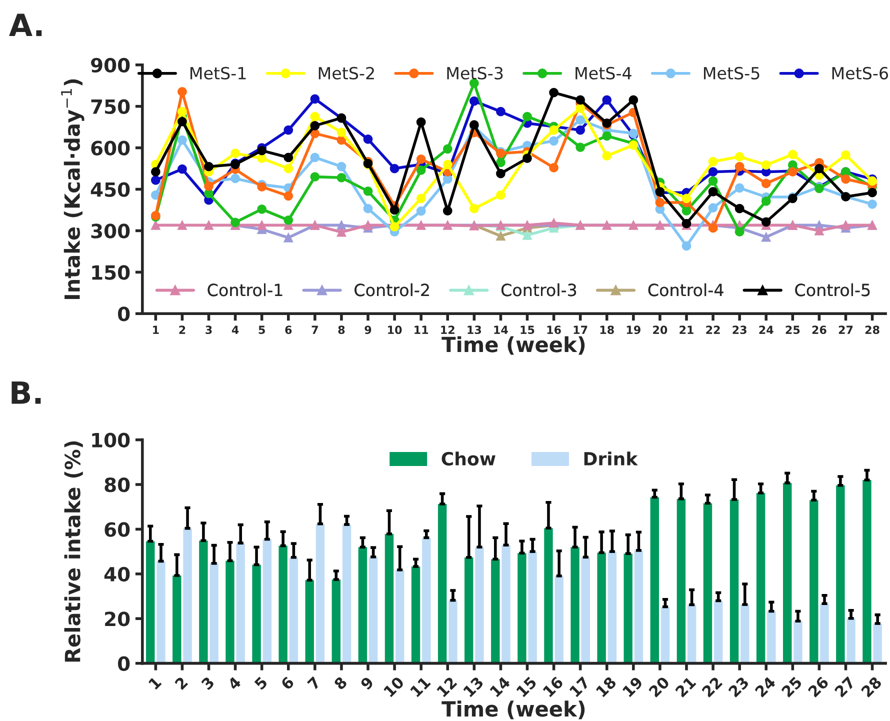 The width and height of the screenshot is (890, 721). I want to click on y-tick-label: 750, so click(110, 106).